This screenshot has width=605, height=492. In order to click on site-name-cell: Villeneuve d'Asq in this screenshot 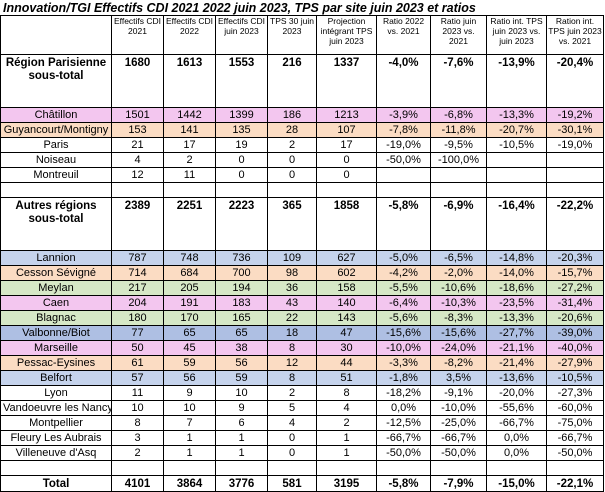, I will do `click(56, 453)`.